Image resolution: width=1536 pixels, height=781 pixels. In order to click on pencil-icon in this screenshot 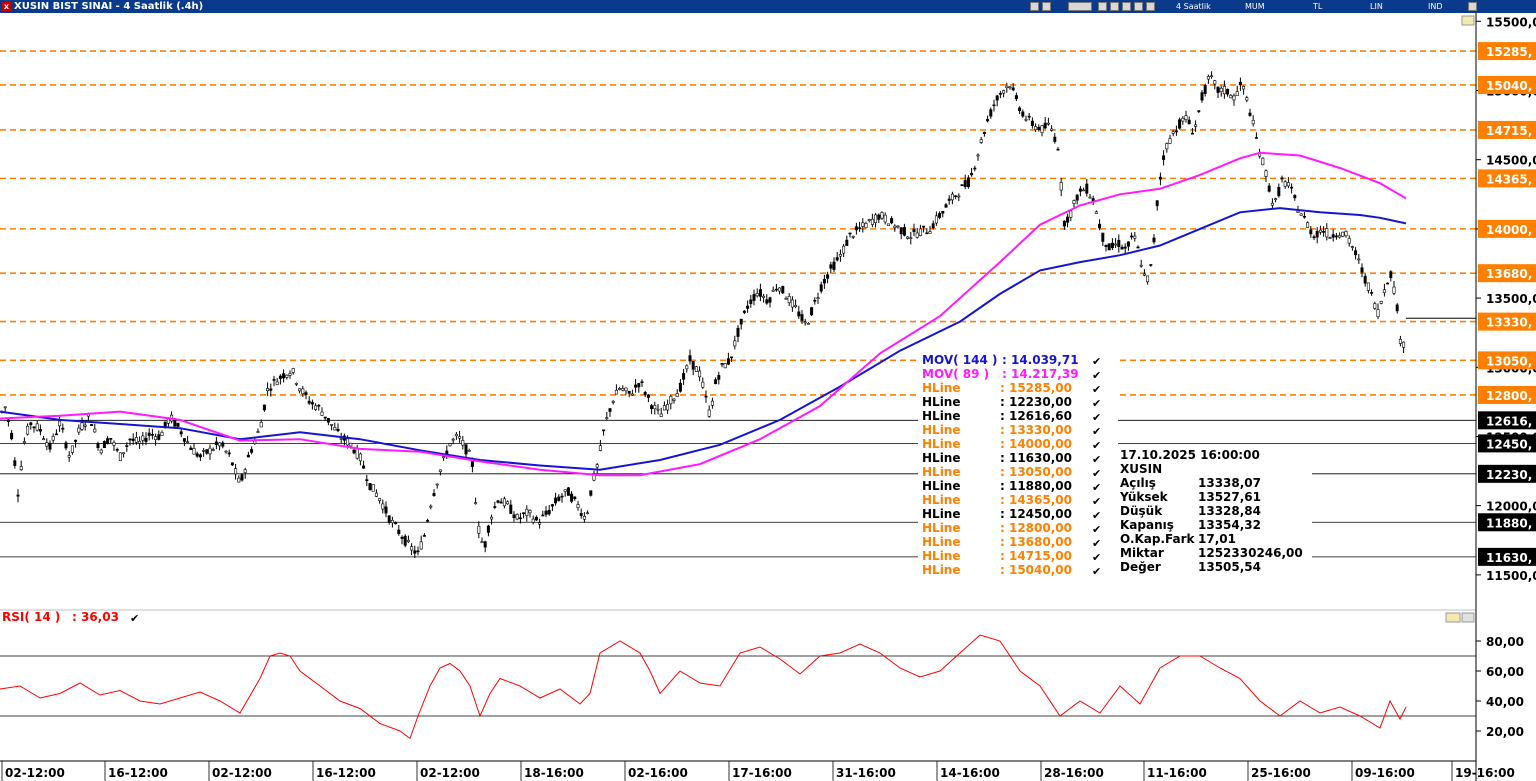, I will do `click(1138, 6)`.